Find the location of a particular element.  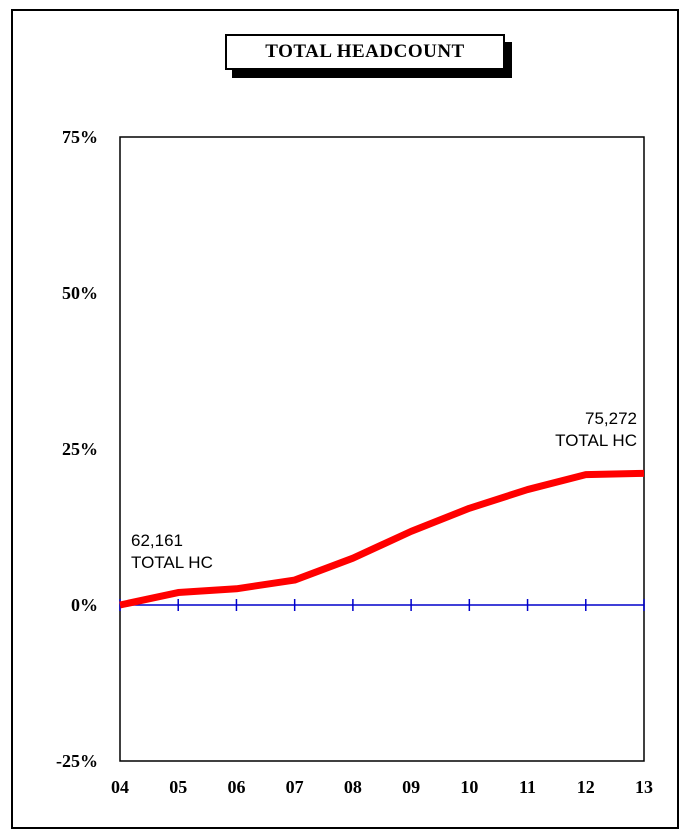

x-tick-label: 07 is located at coordinates (295, 787).